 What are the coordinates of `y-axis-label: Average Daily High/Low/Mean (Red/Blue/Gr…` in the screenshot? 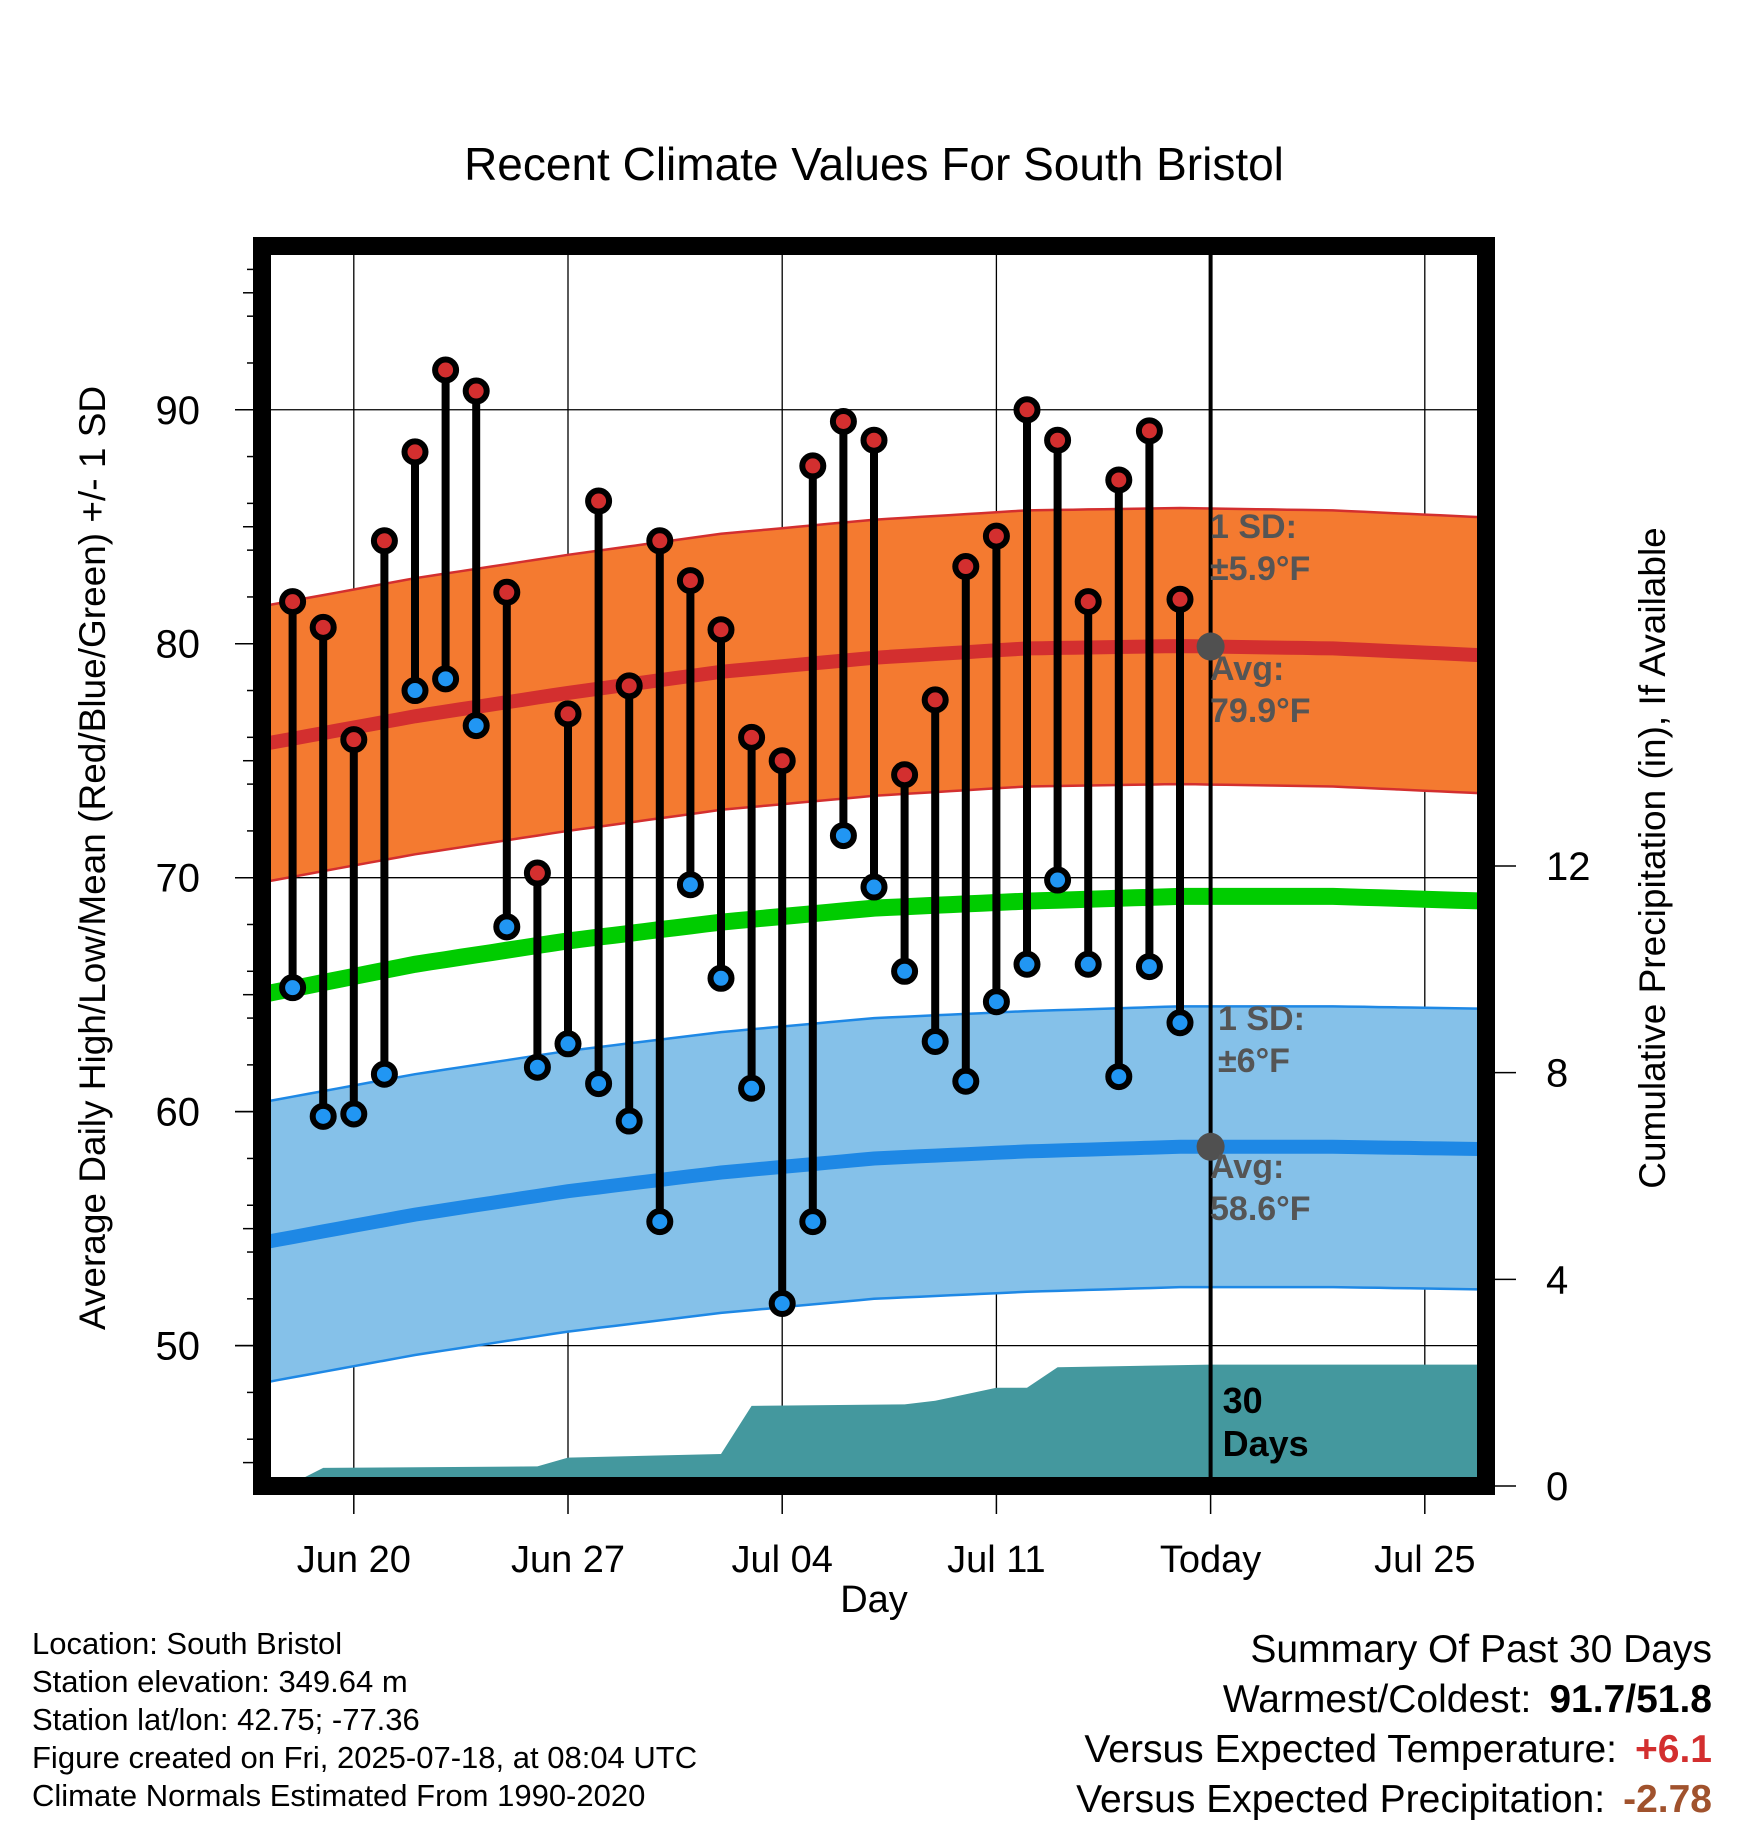 It's located at (92, 858).